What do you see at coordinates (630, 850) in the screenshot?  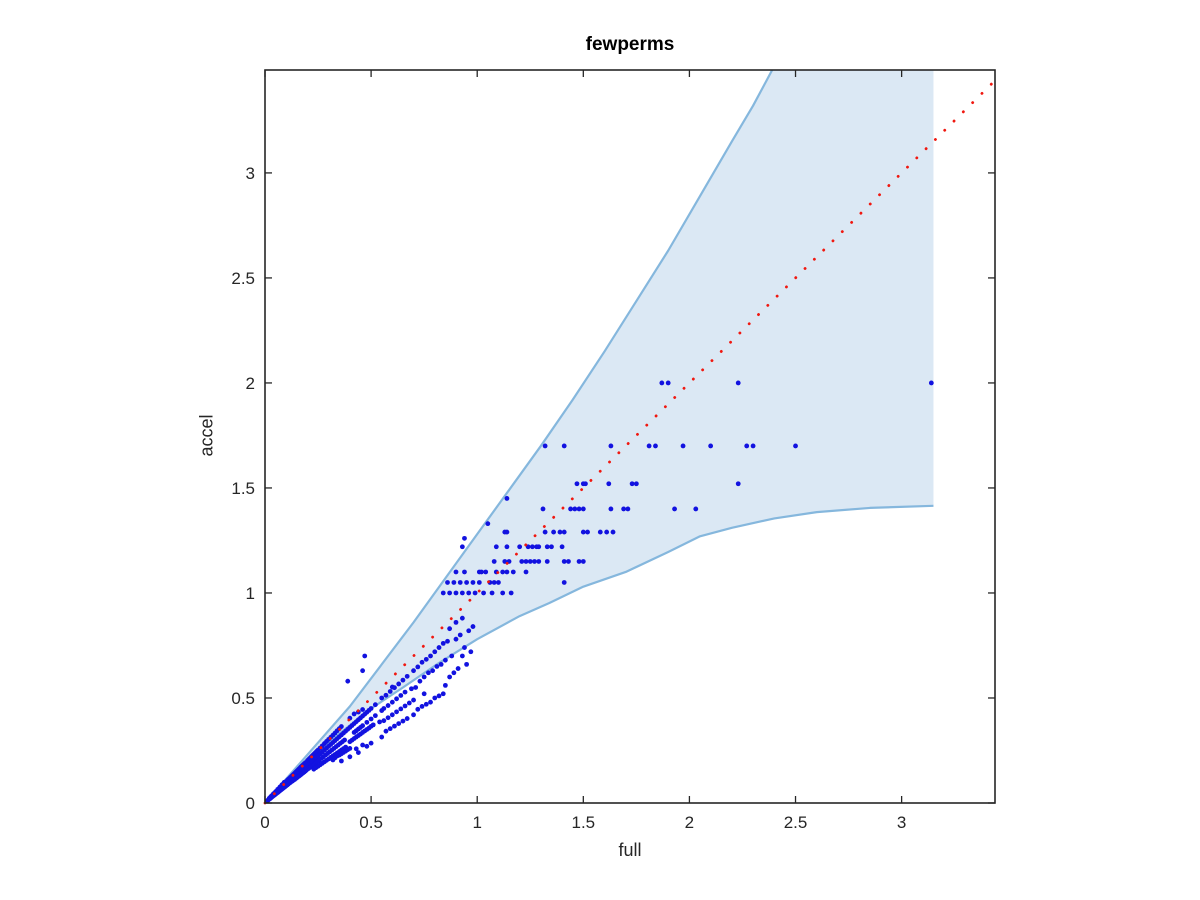 I see `x-axis-label: full` at bounding box center [630, 850].